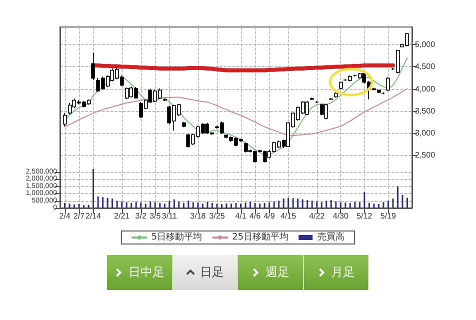 This screenshot has height=320, width=476. What do you see at coordinates (65, 216) in the screenshot?
I see `x-tick-label: 2/4` at bounding box center [65, 216].